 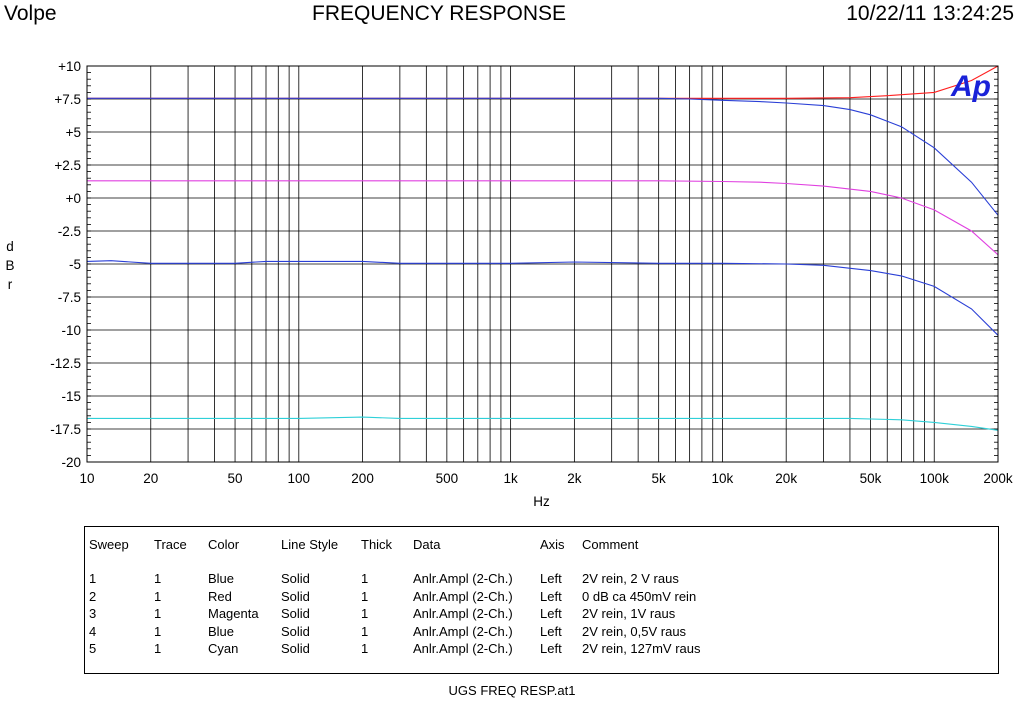 What do you see at coordinates (630, 579) in the screenshot?
I see `legend-cell: 2V rein, 2 V raus` at bounding box center [630, 579].